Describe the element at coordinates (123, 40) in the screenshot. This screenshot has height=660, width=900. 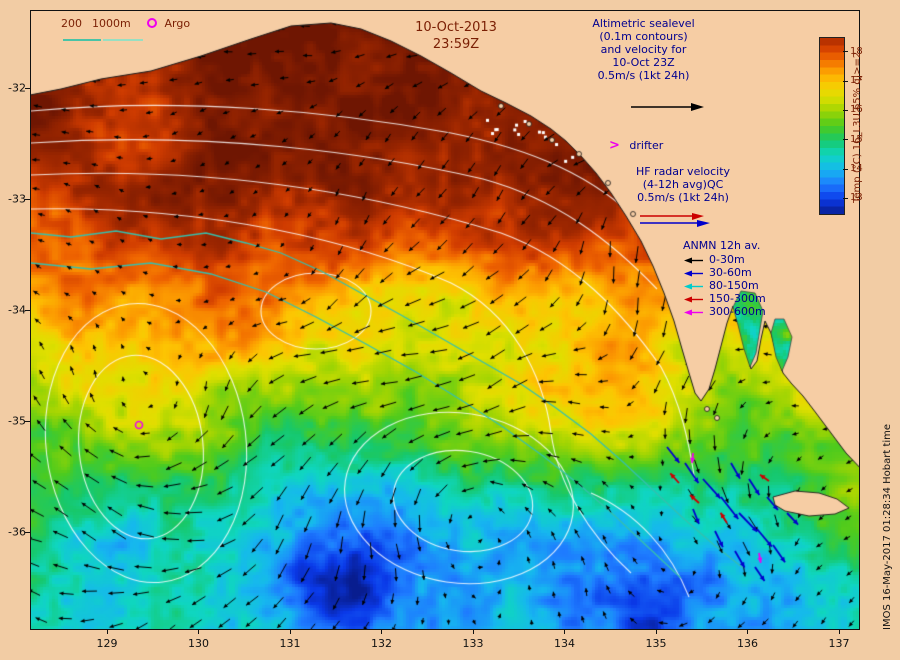
I see `isobath-1000-sample` at that location.